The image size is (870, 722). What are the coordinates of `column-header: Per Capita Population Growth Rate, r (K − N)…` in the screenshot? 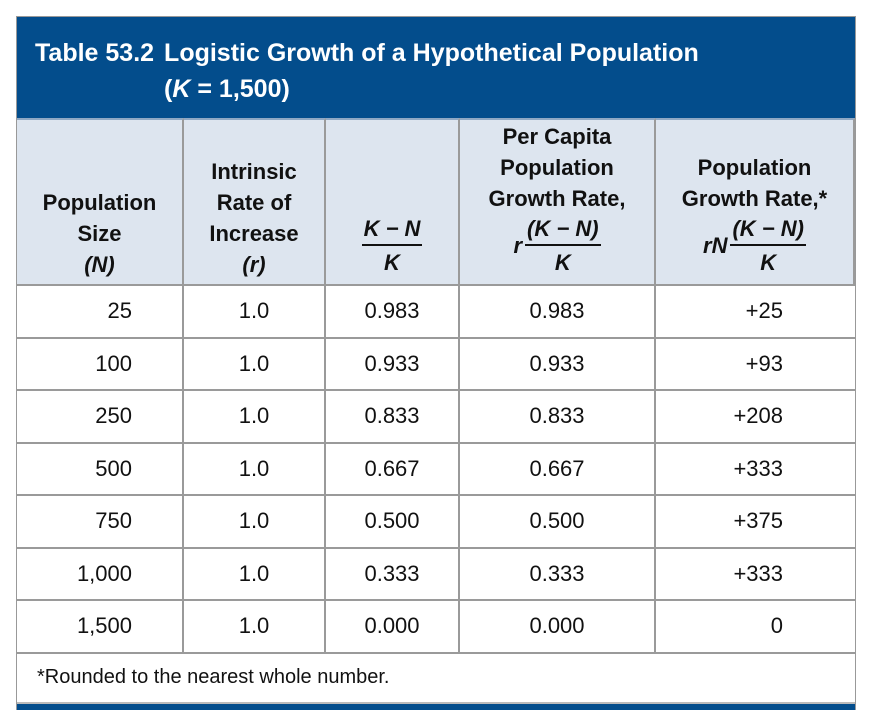 It's located at (558, 202).